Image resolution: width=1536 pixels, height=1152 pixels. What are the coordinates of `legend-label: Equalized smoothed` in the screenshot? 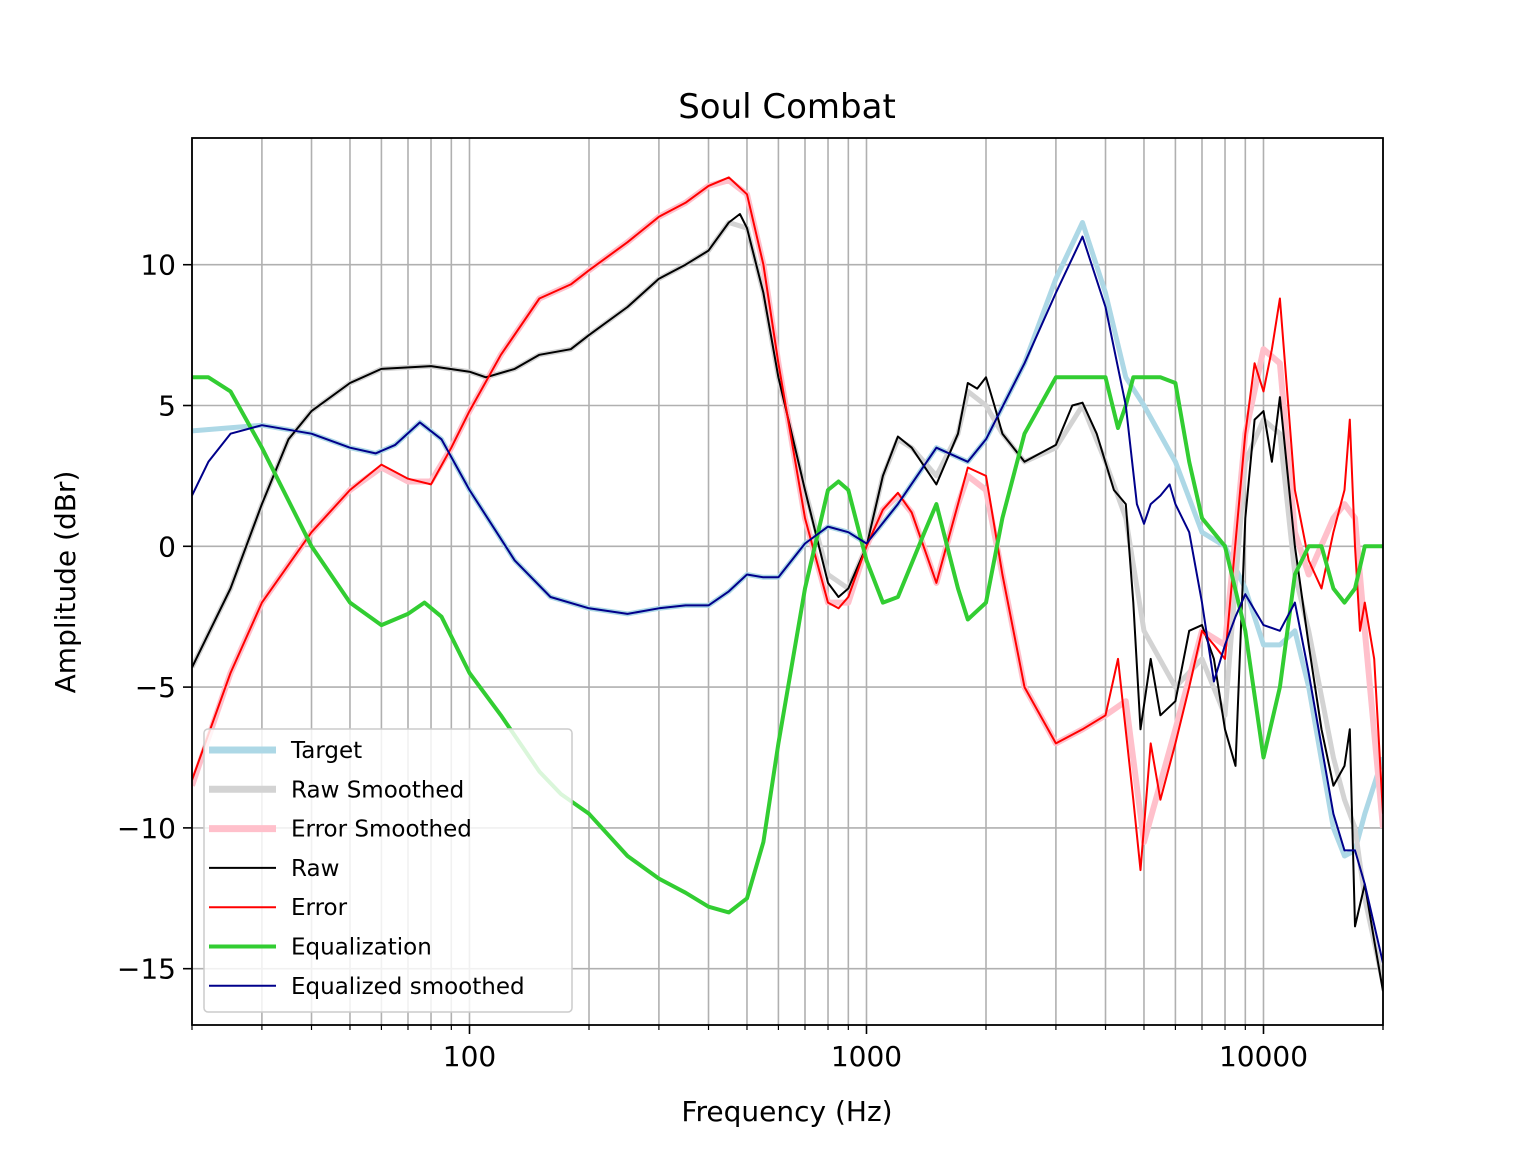 It's located at (408, 987).